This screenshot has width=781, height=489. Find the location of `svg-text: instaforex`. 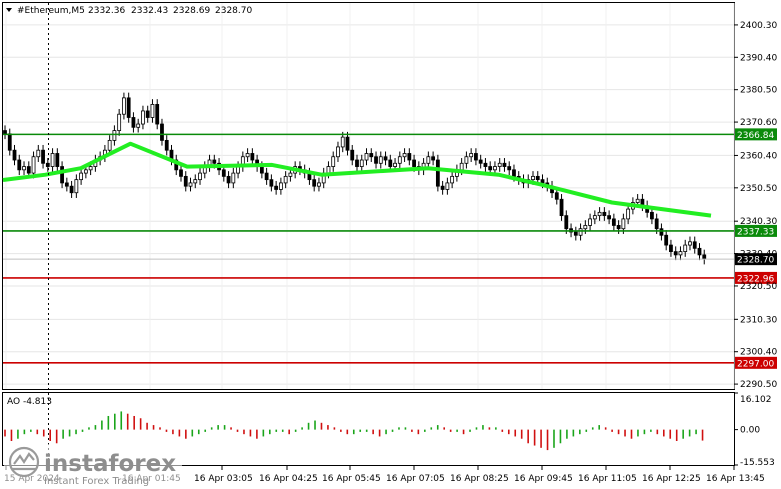

svg-text: instaforex is located at coordinates (110, 464).